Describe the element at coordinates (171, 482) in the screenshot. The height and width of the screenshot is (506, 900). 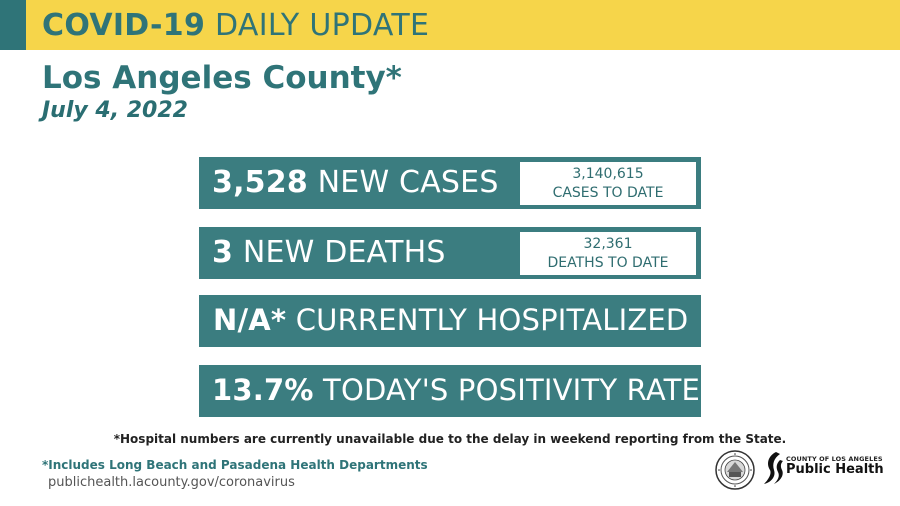
I see `website-link: publichealth.lacounty.gov/coronavirus` at that location.